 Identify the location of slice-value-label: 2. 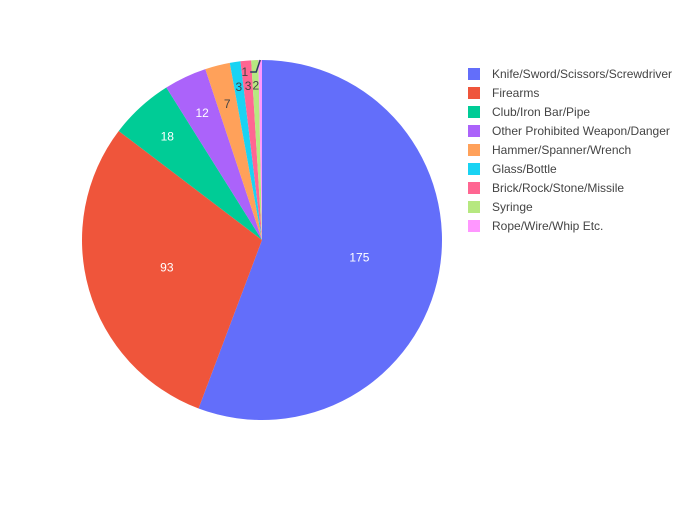
(255, 85).